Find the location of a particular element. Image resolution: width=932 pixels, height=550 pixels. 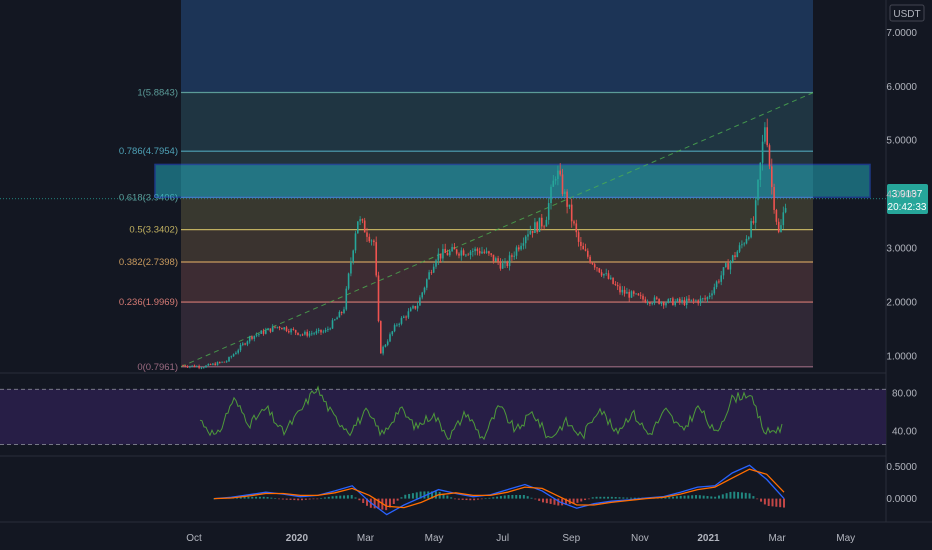

price-badge-value: 3.9137 is located at coordinates (907, 194).